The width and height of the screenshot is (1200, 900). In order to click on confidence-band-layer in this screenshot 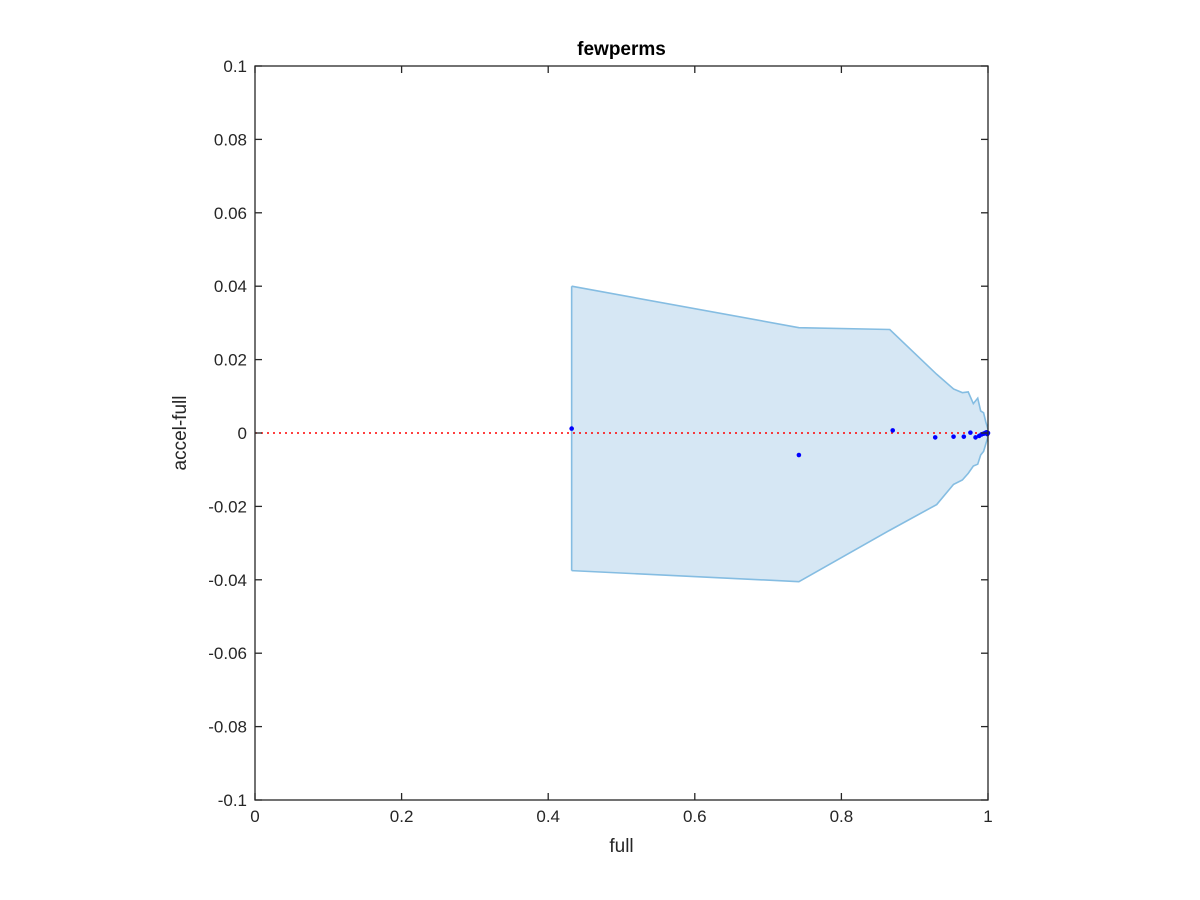, I will do `click(779, 434)`.